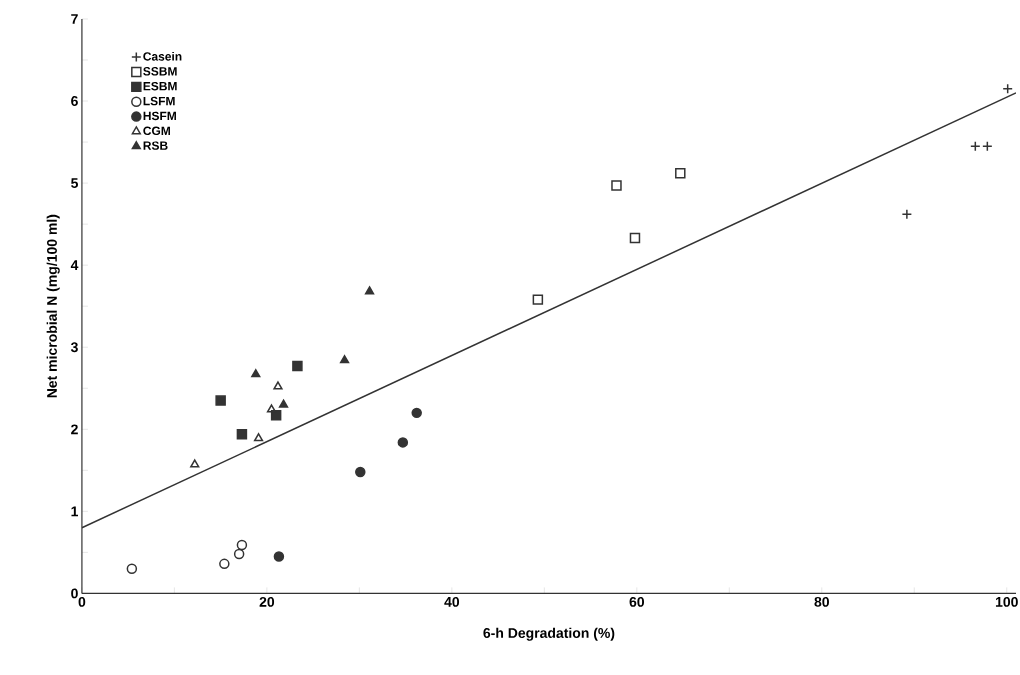 The height and width of the screenshot is (675, 1020). What do you see at coordinates (160, 86) in the screenshot?
I see `legend-label: ESBM` at bounding box center [160, 86].